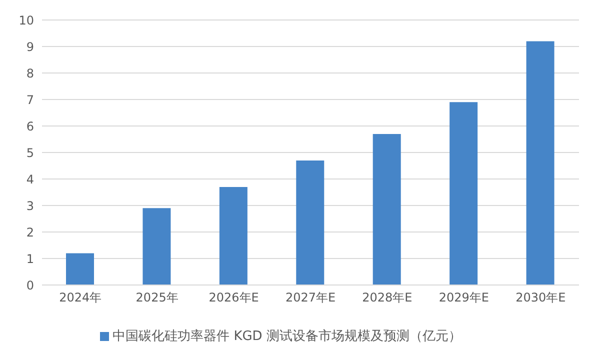  I want to click on y-tick-label: 7, so click(30, 99).